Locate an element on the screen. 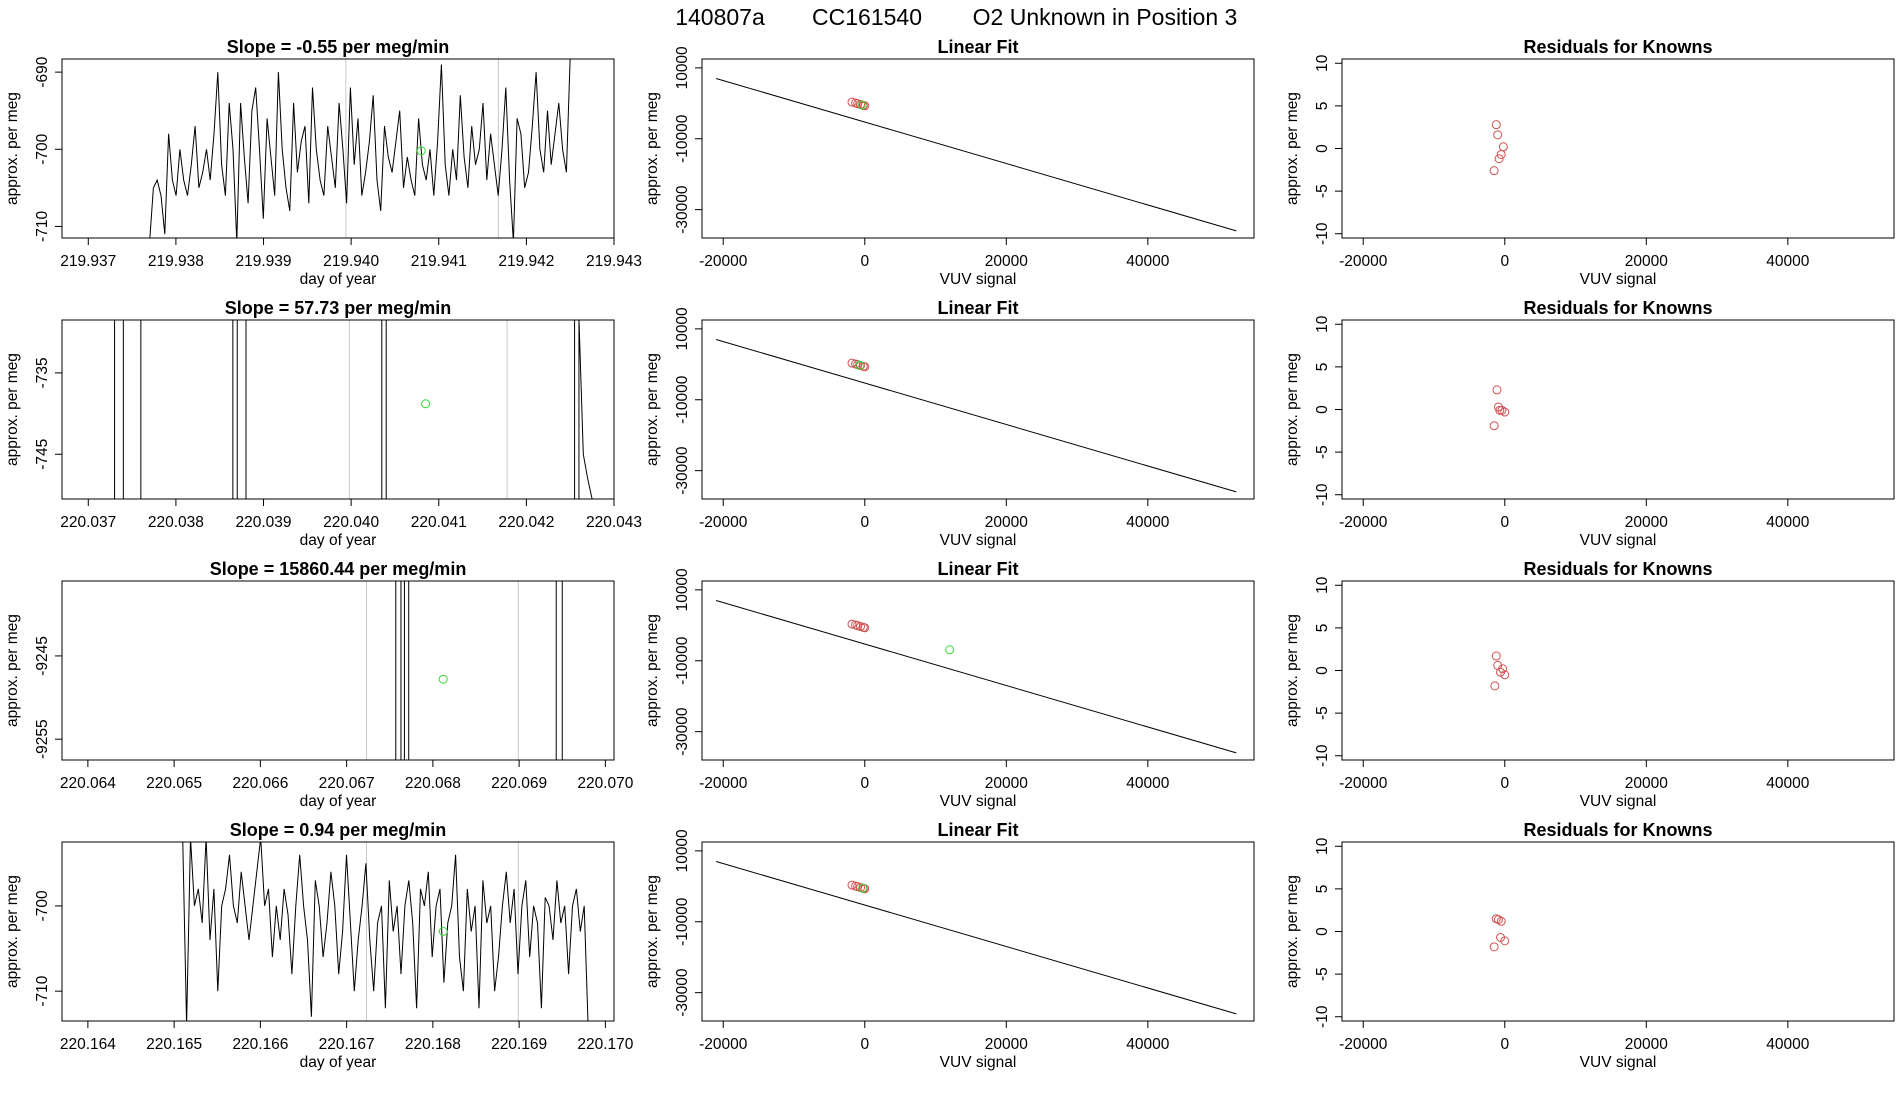 The image size is (1900, 1100). row2-residuals-ytick-label: 0 is located at coordinates (1322, 409).